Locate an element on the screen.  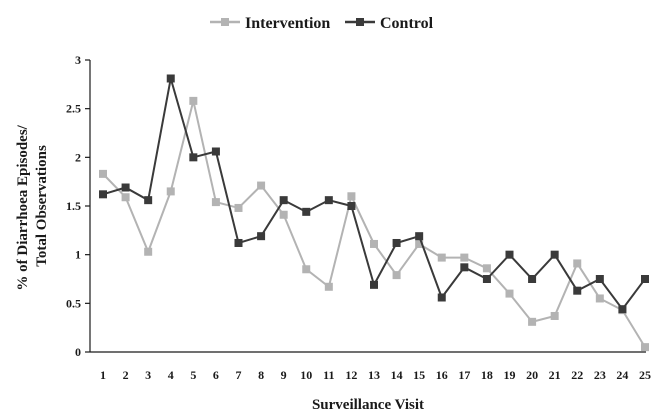
x-tick-label: 13 is located at coordinates (374, 375).